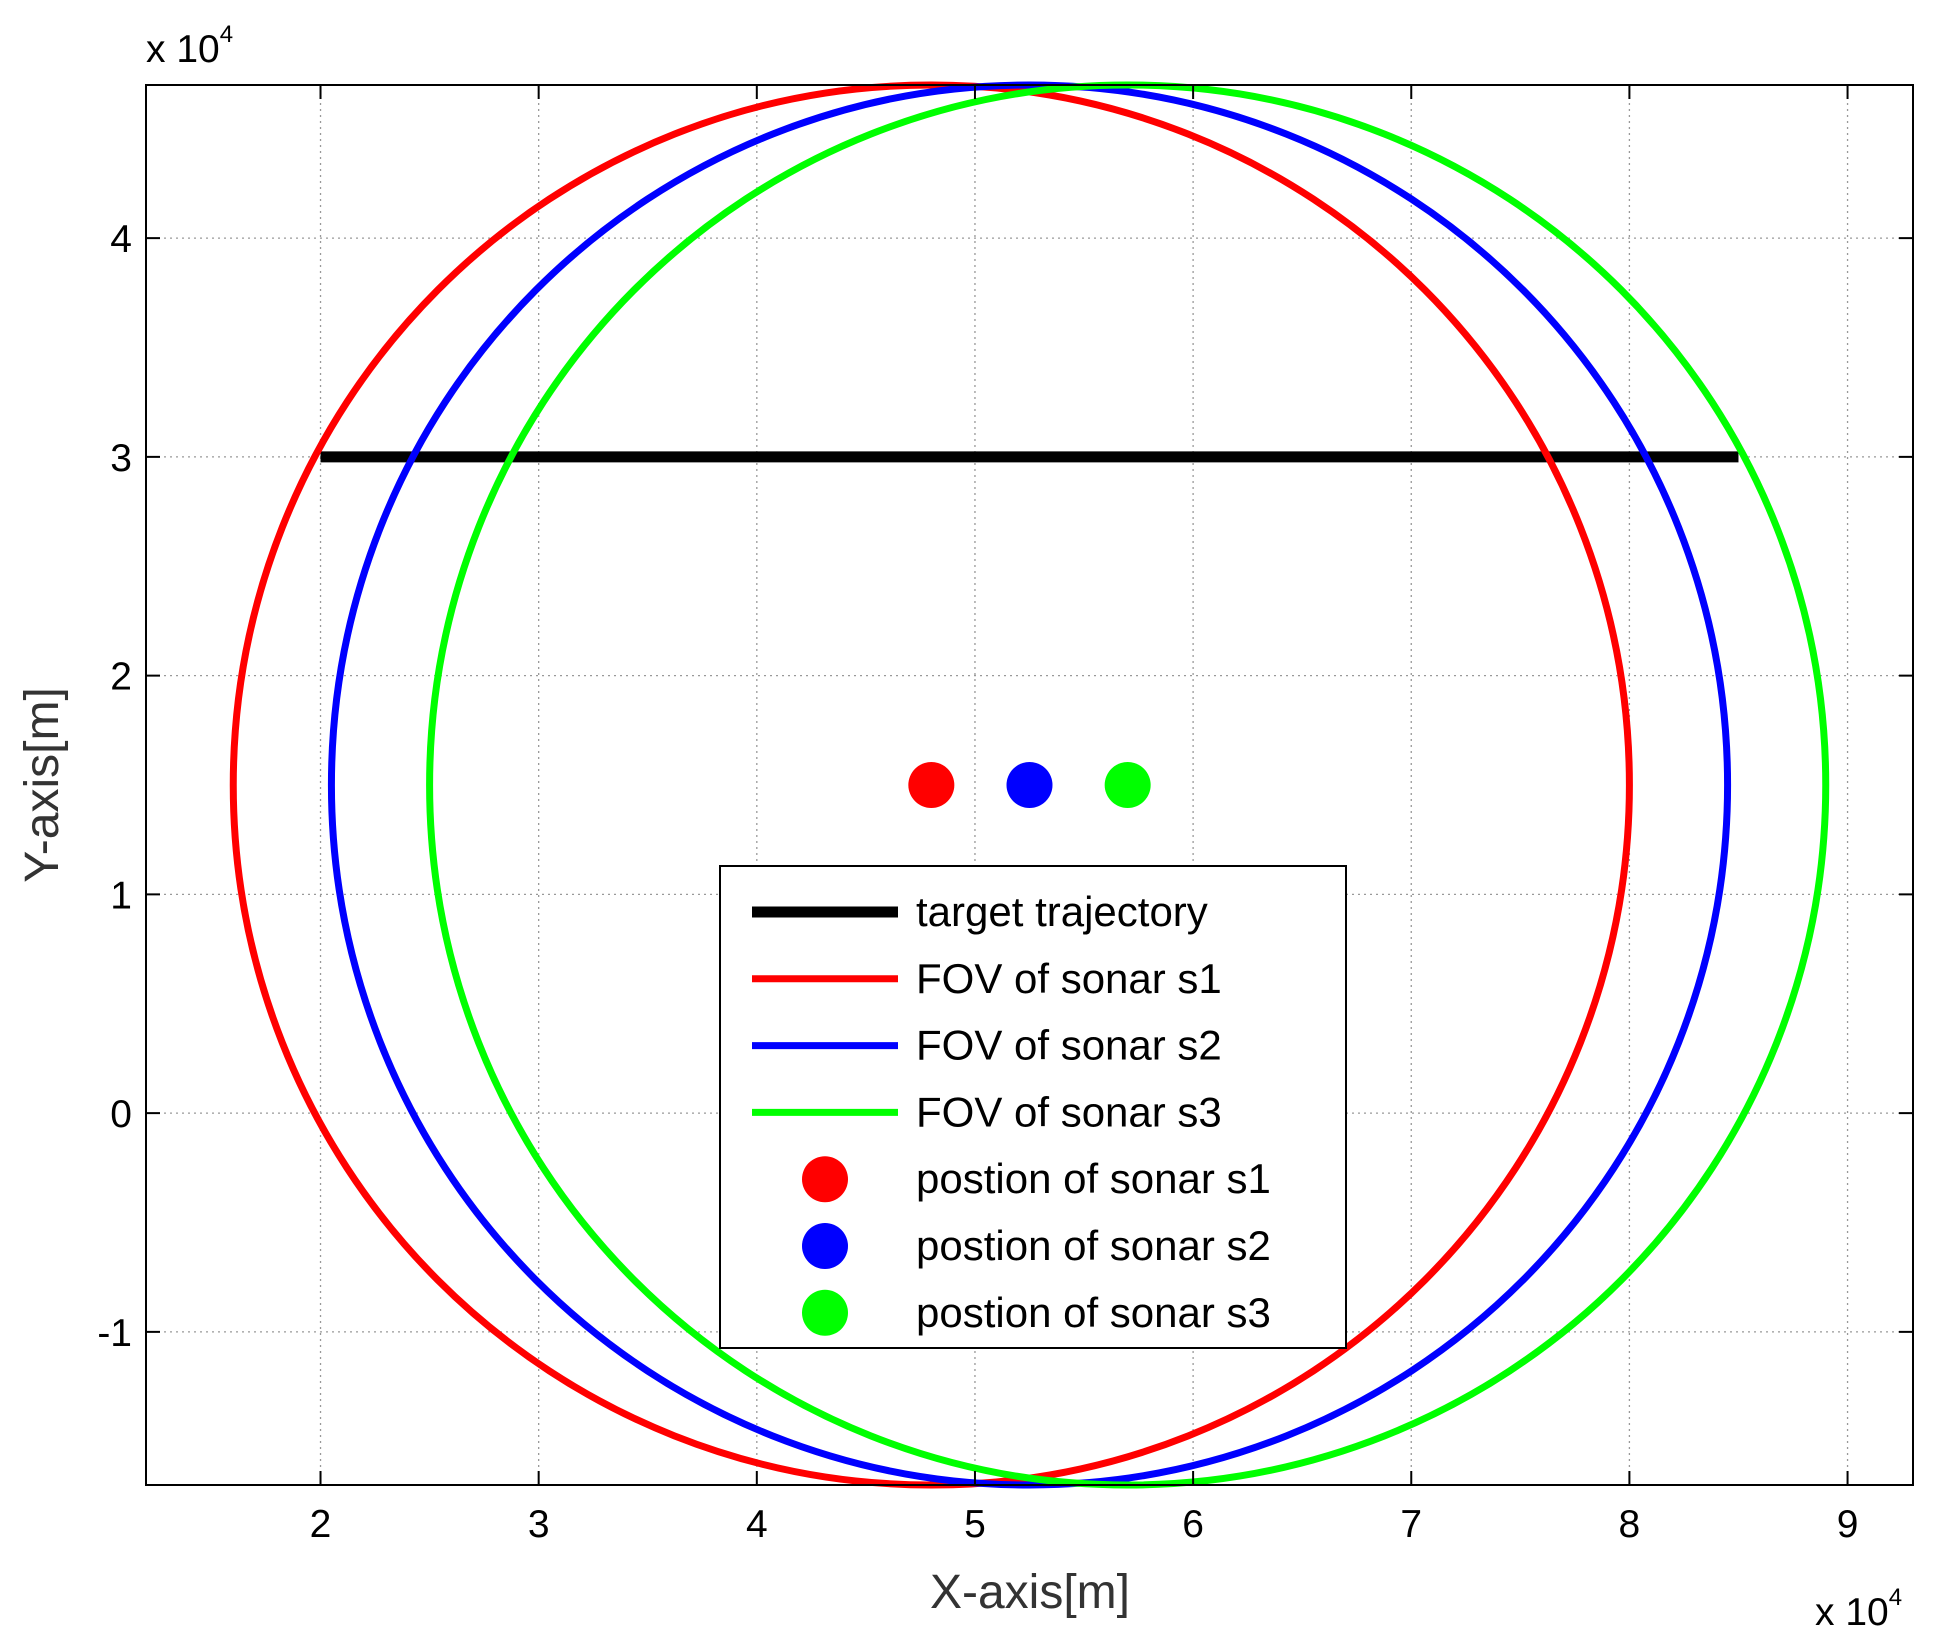 The width and height of the screenshot is (1936, 1638). I want to click on y-tick-label: 0, so click(121, 1114).